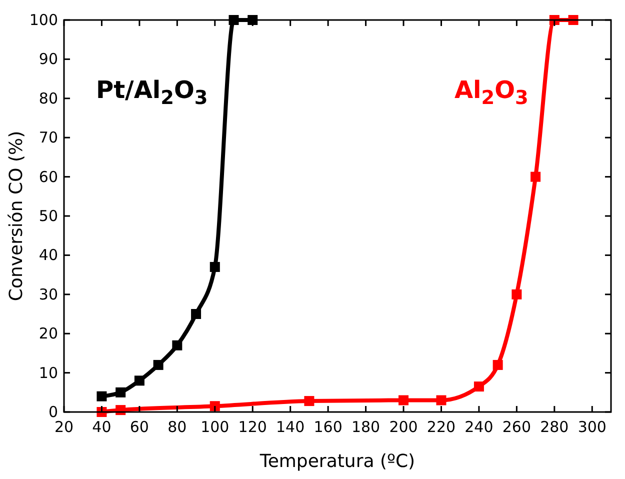  Describe the element at coordinates (48, 333) in the screenshot. I see `y-tick-label: 20` at that location.